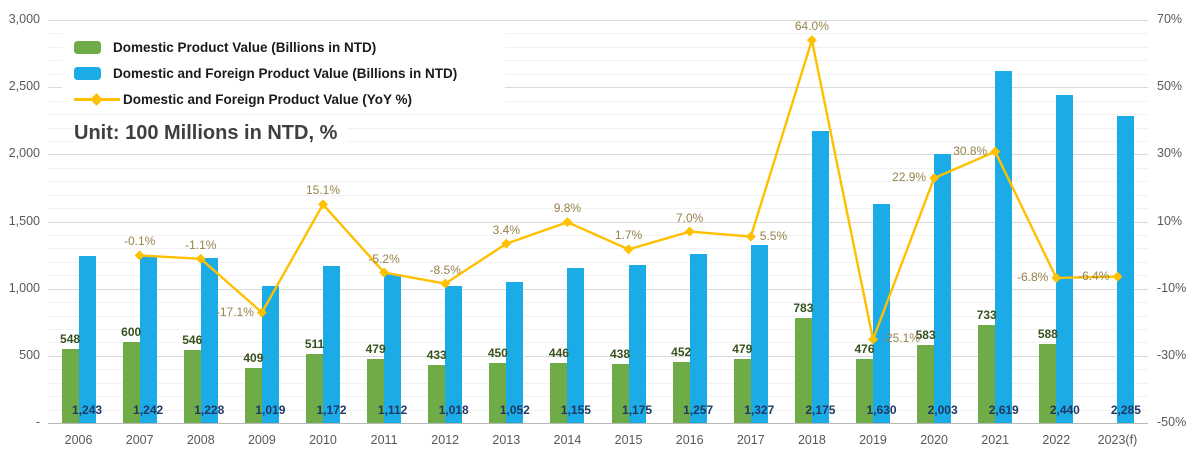 This screenshot has width=1200, height=464. Describe the element at coordinates (245, 47) in the screenshot. I see `legend-label-domestic: Domestic Product Value (Billions in NTD)` at that location.